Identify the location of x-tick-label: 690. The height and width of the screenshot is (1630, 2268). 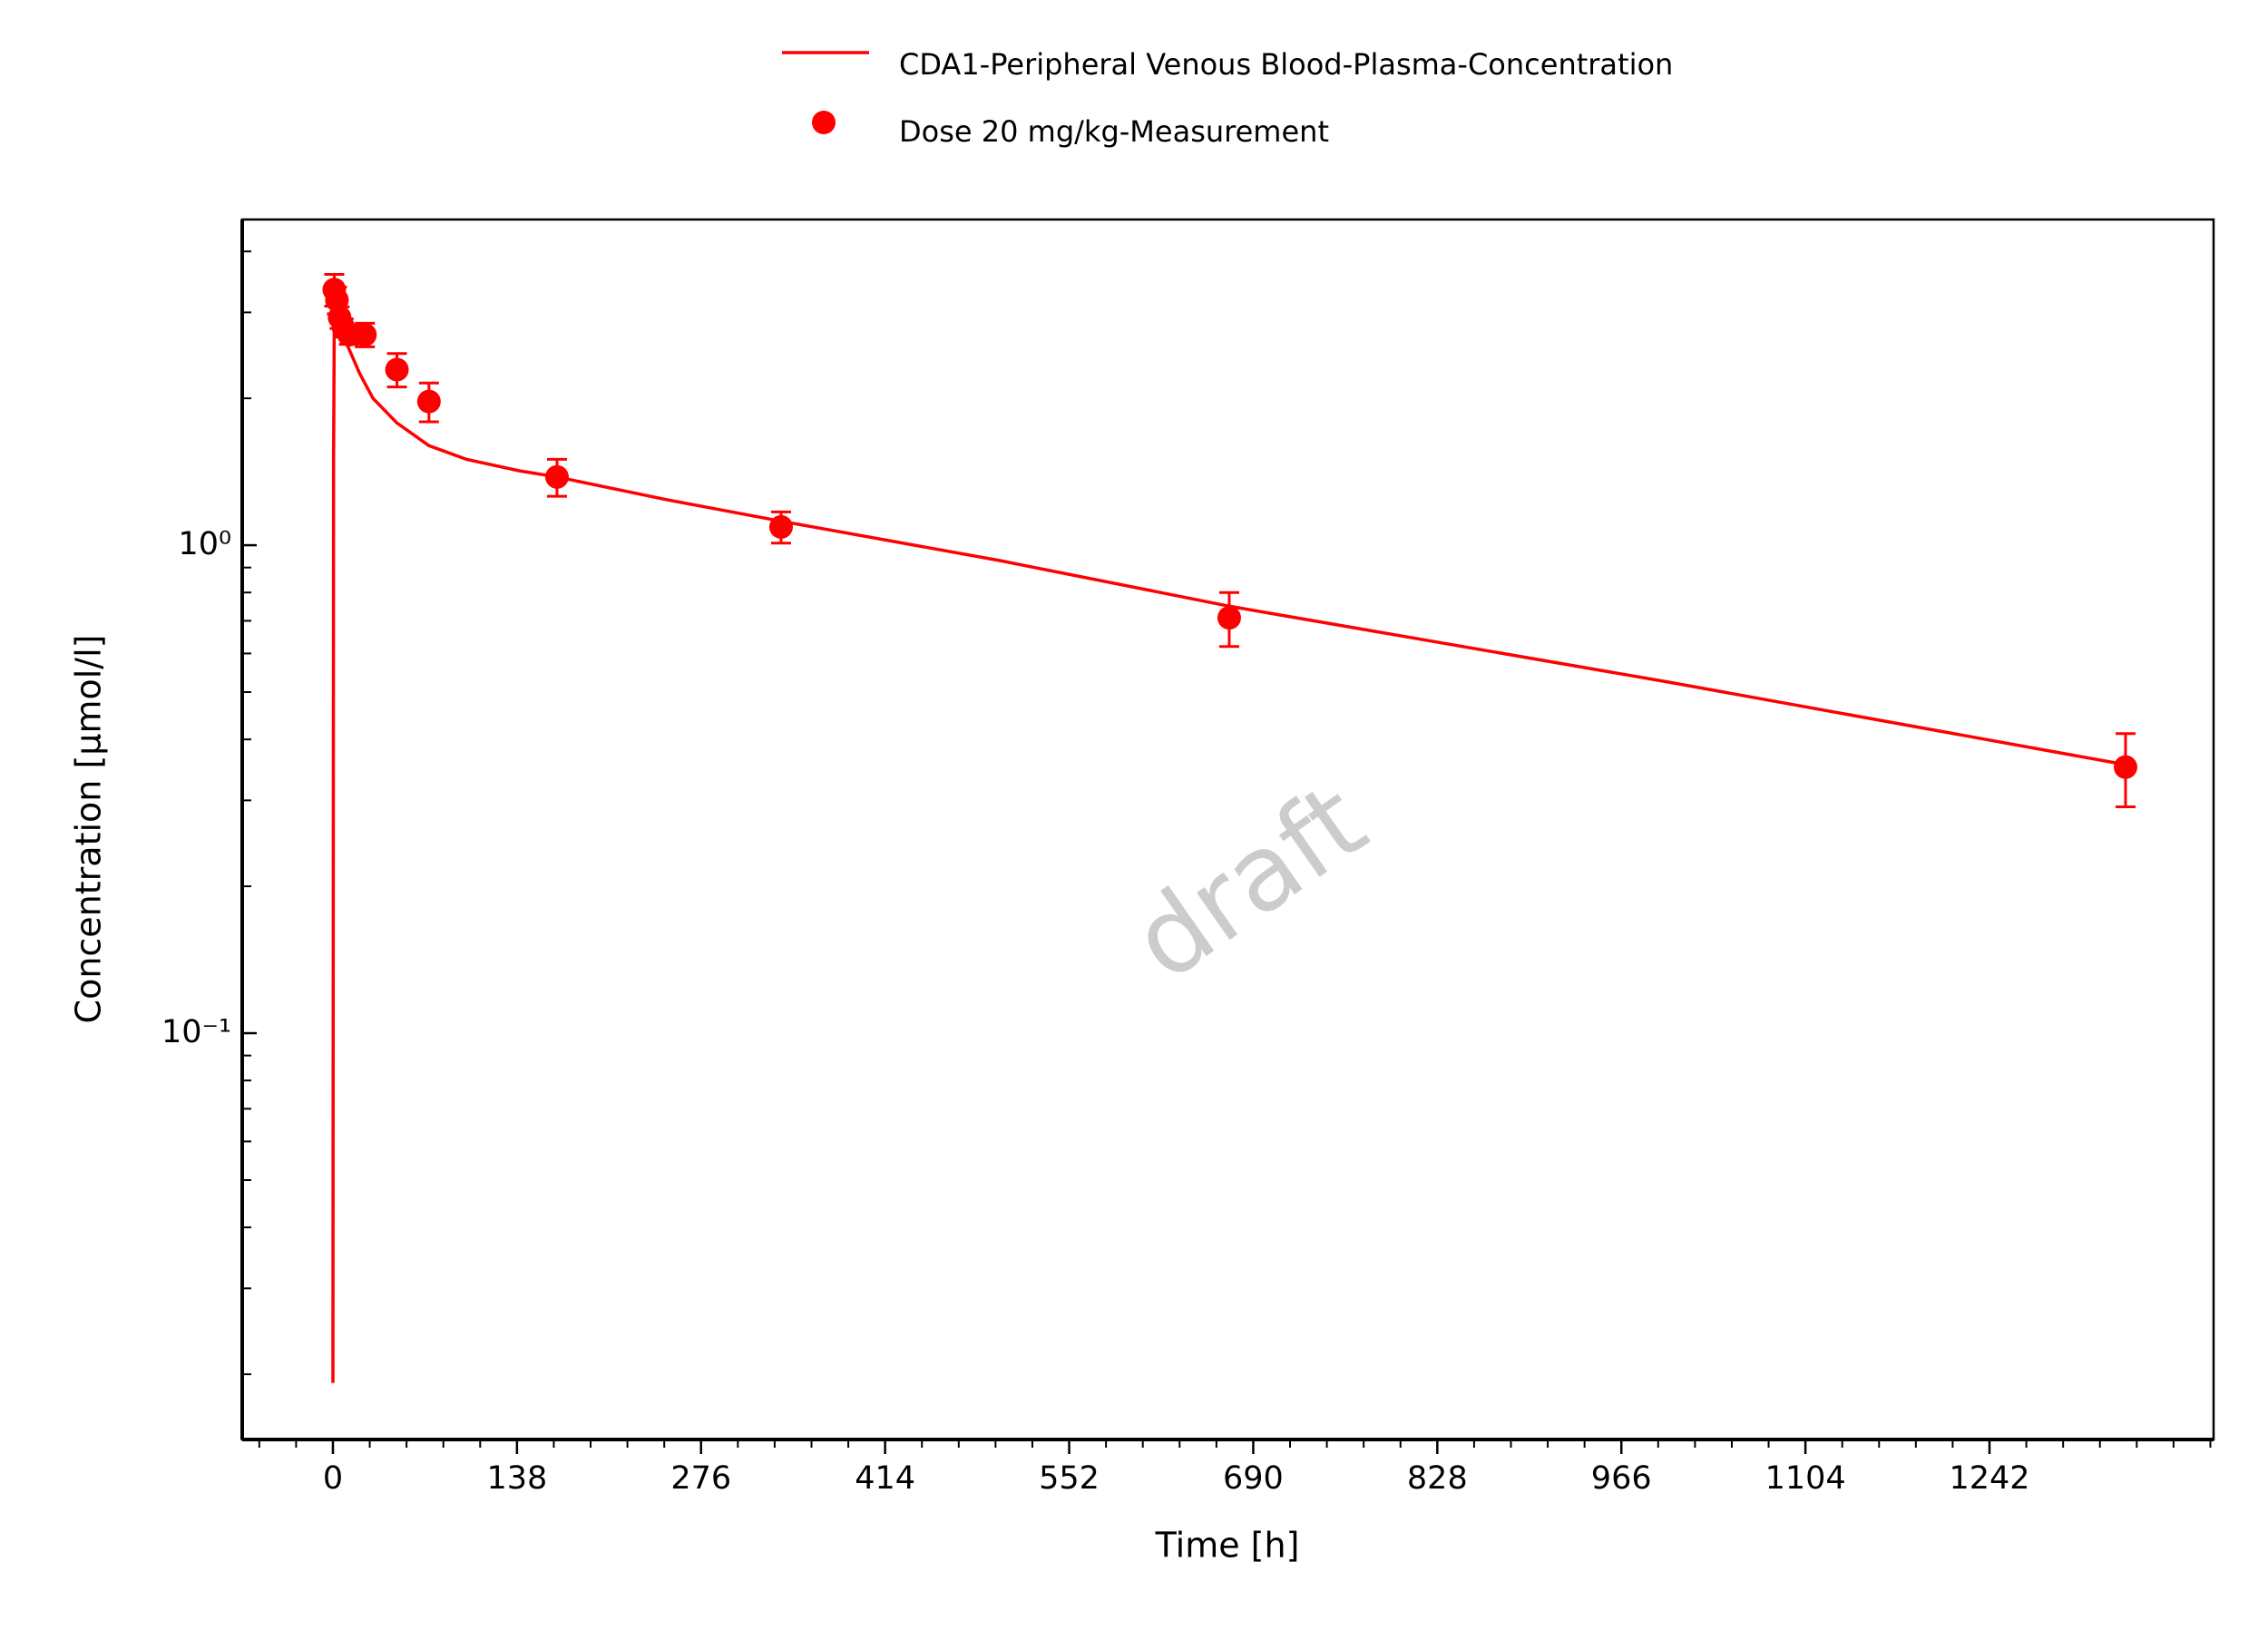
(1254, 1479).